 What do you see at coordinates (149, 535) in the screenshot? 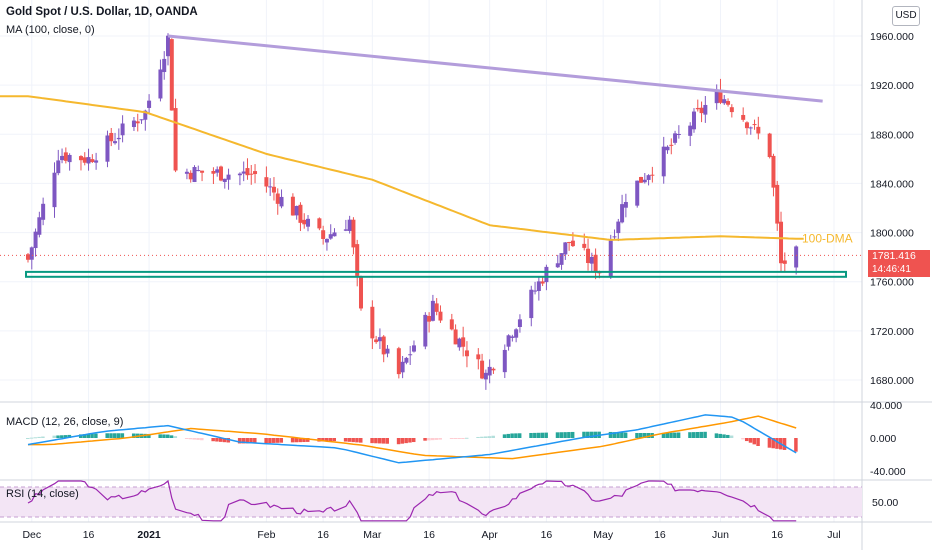
I see `time-tick-label: 2021` at bounding box center [149, 535].